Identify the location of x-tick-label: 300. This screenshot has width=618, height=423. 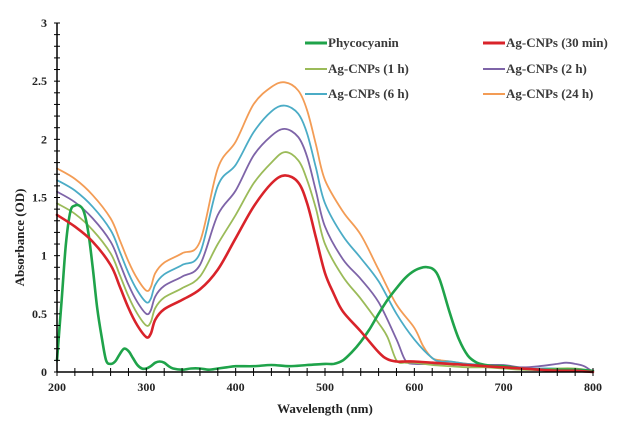
(146, 387).